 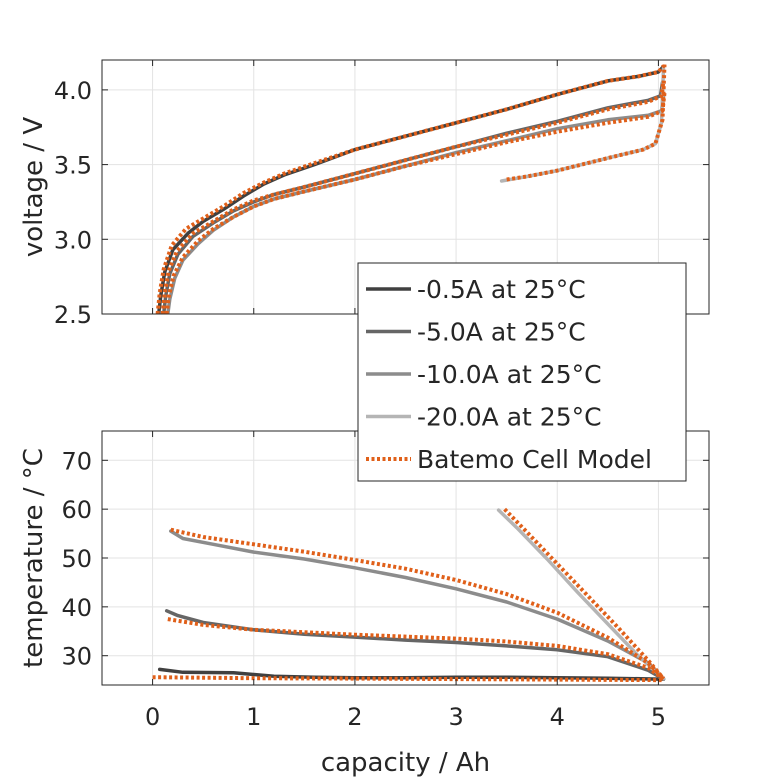 I want to click on legend-label-5-0a-at-25c: -5.0A at 25°C, so click(x=501, y=332).